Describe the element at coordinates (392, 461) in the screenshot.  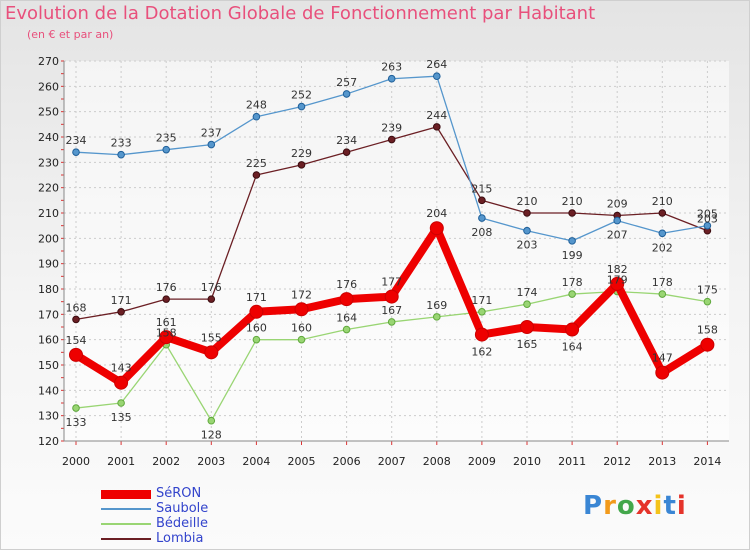
I see `x-tick-label: 2007` at that location.